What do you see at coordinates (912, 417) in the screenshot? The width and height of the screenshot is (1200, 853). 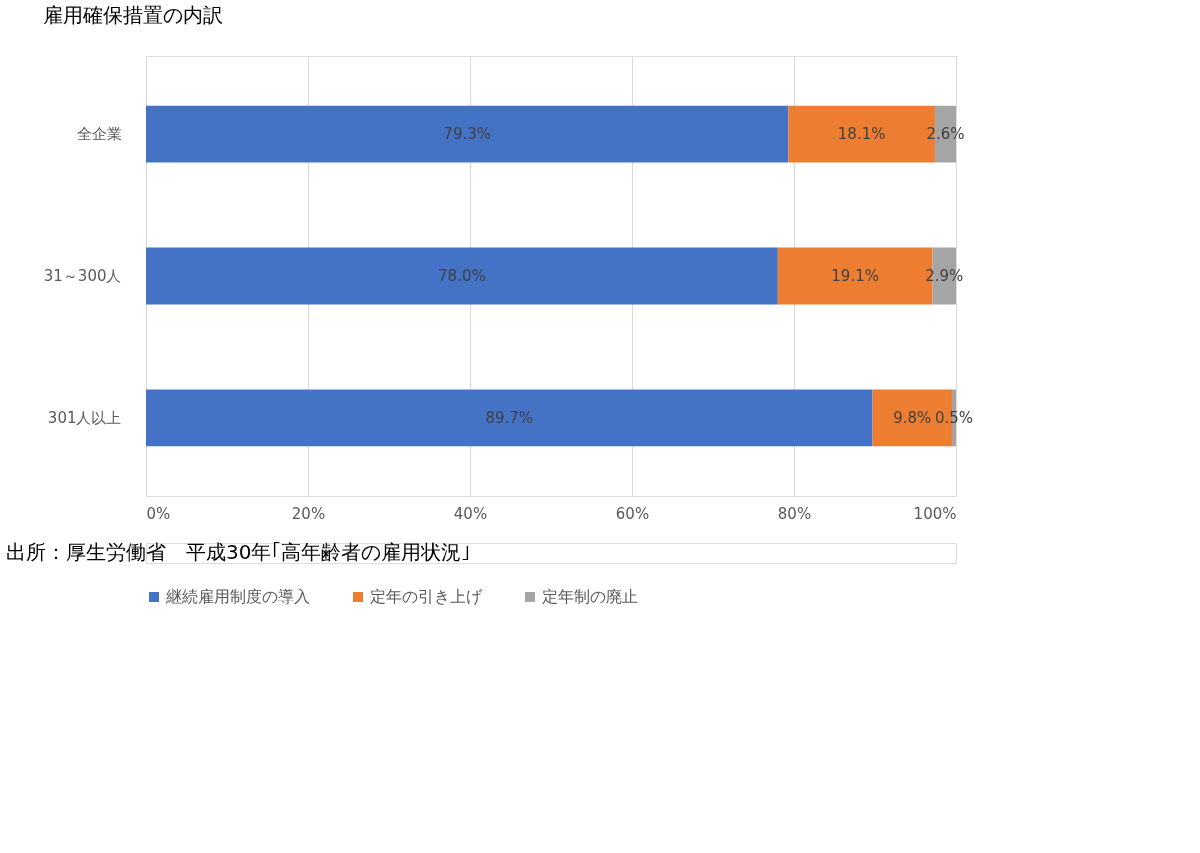 I see `data-label: 9.8%` at bounding box center [912, 417].